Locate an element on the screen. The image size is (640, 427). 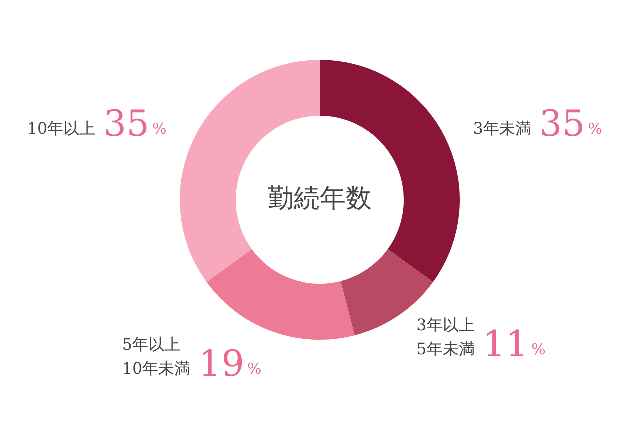
slice-label: 3年以上 5年未満 is located at coordinates (445, 336).